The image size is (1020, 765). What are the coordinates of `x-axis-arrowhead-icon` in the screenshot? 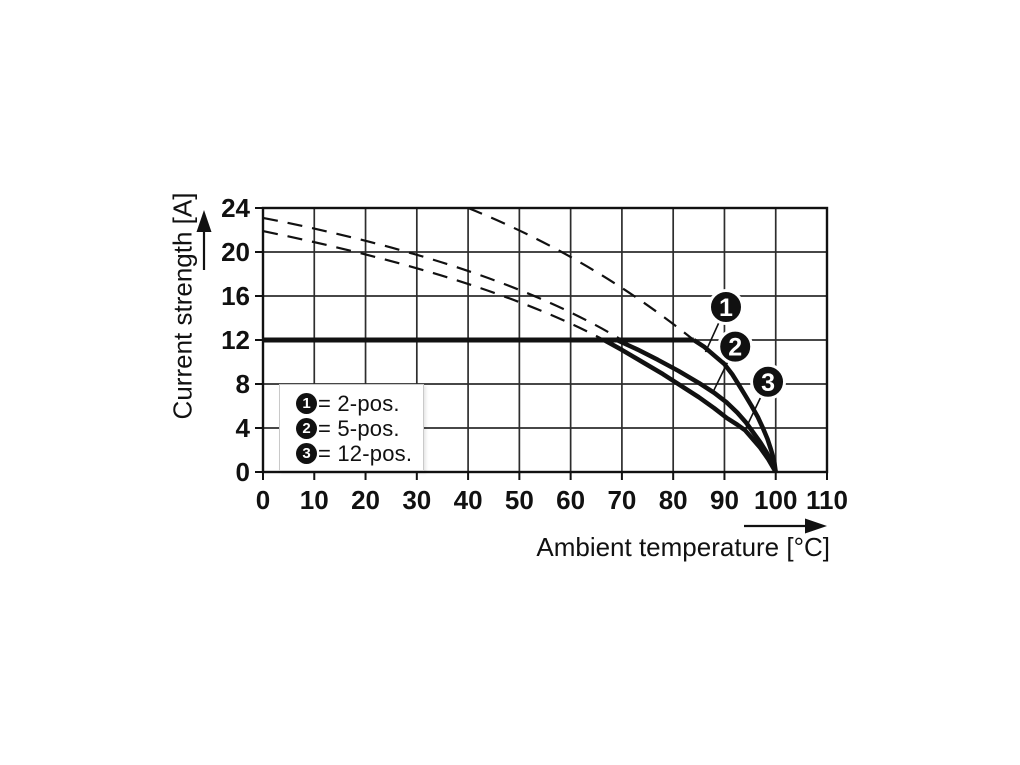 It's located at (816, 526).